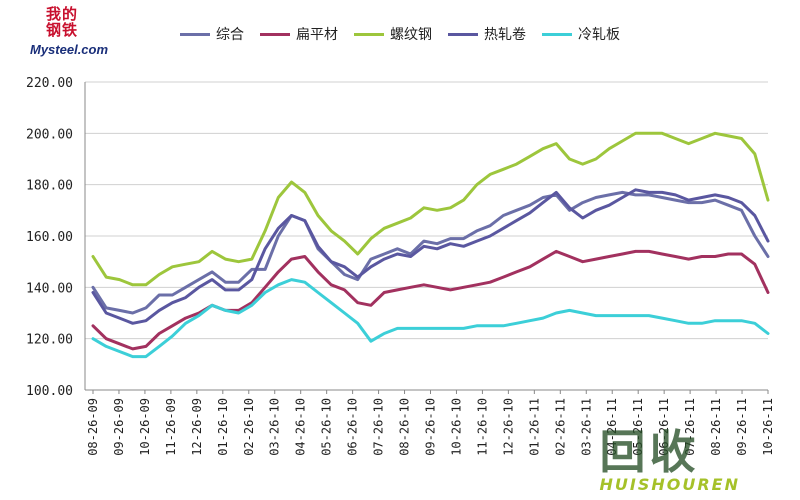 This screenshot has width=800, height=500. Describe the element at coordinates (49, 391) in the screenshot. I see `y-tick-label: 100.00` at that location.